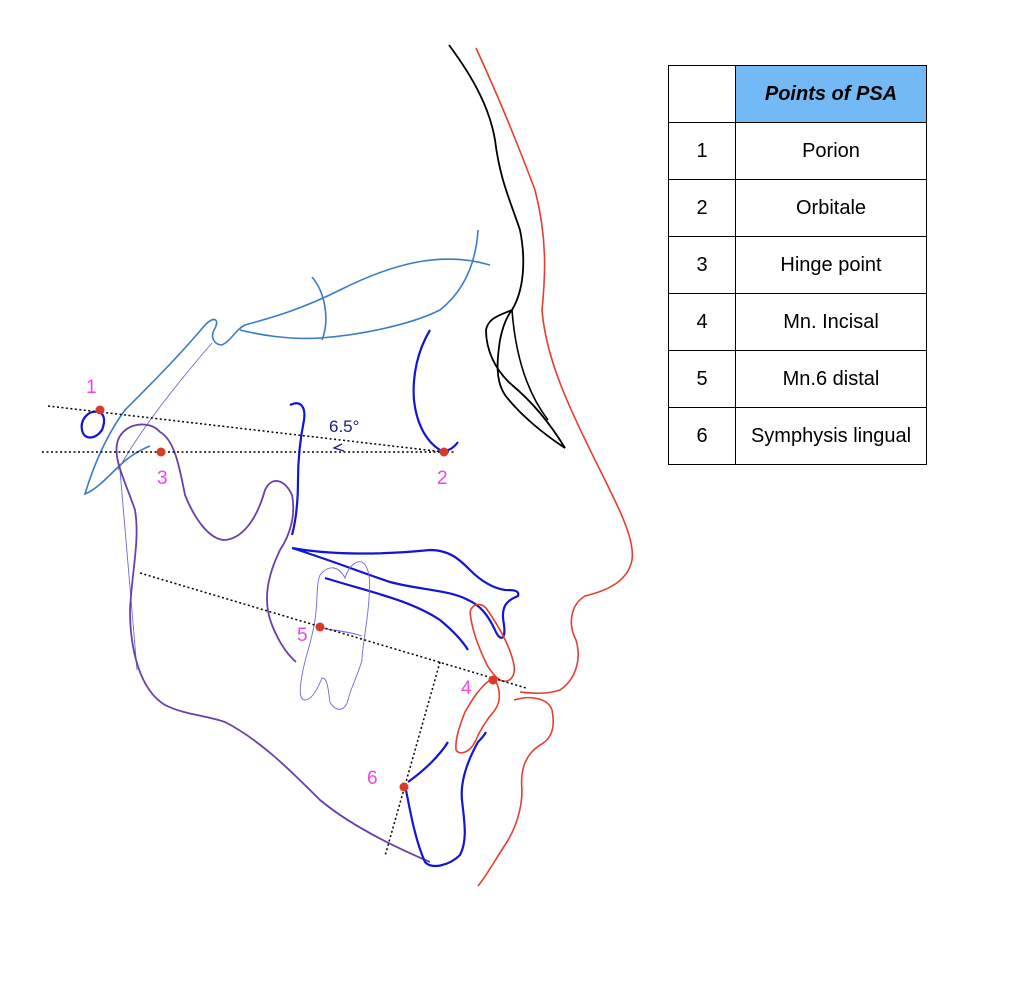  I want to click on legend-row-name: Mn.6 distal, so click(831, 379).